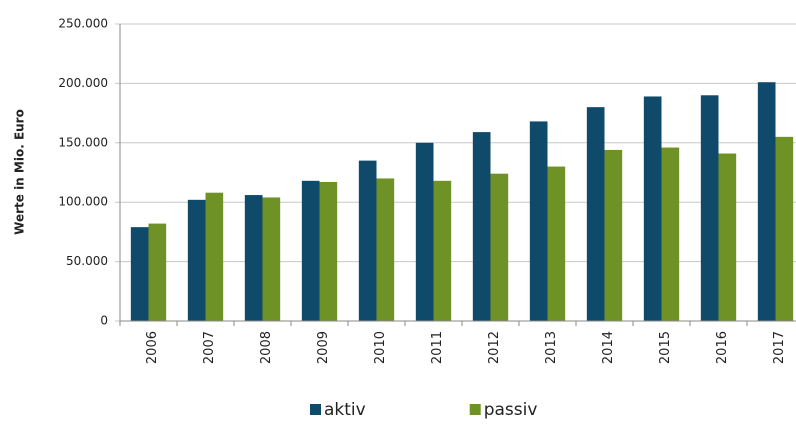  Describe the element at coordinates (494, 347) in the screenshot. I see `x-tick-label: 2012` at that location.